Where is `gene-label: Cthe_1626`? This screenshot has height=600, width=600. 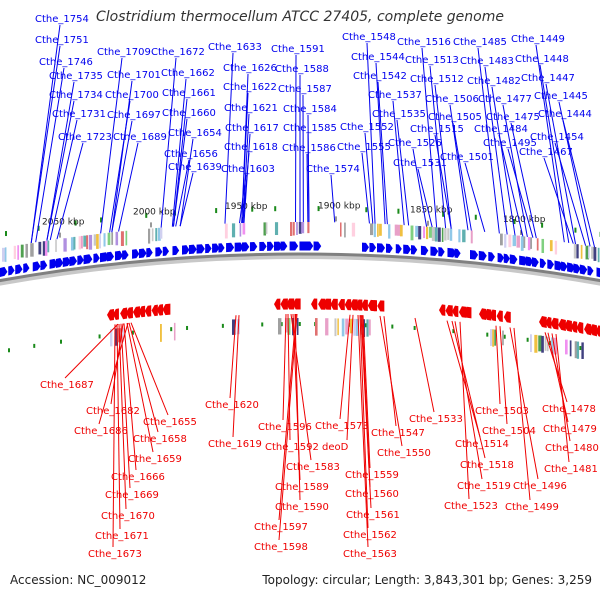 gene-label: Cthe_1626 is located at coordinates (250, 68).